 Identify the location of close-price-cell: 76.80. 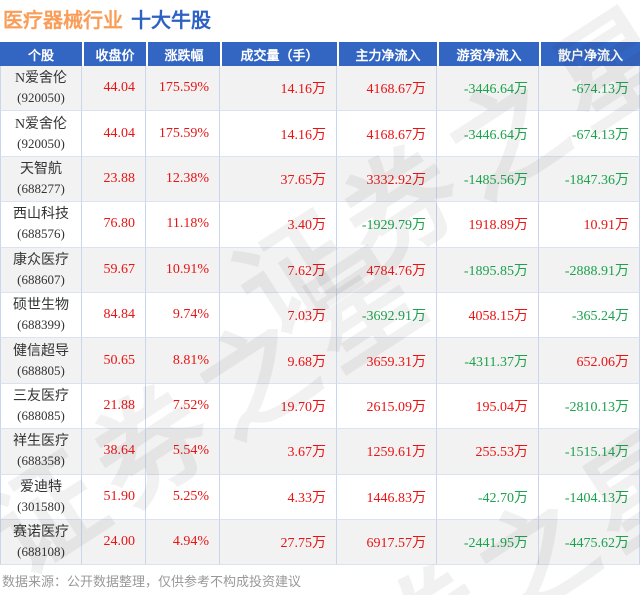
(114, 225).